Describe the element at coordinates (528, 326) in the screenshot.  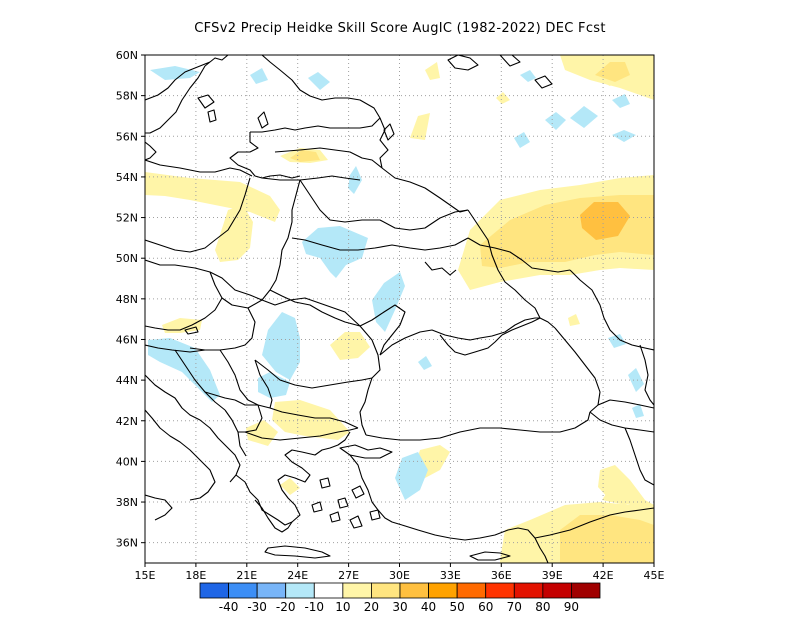
I see `coast-azov` at that location.